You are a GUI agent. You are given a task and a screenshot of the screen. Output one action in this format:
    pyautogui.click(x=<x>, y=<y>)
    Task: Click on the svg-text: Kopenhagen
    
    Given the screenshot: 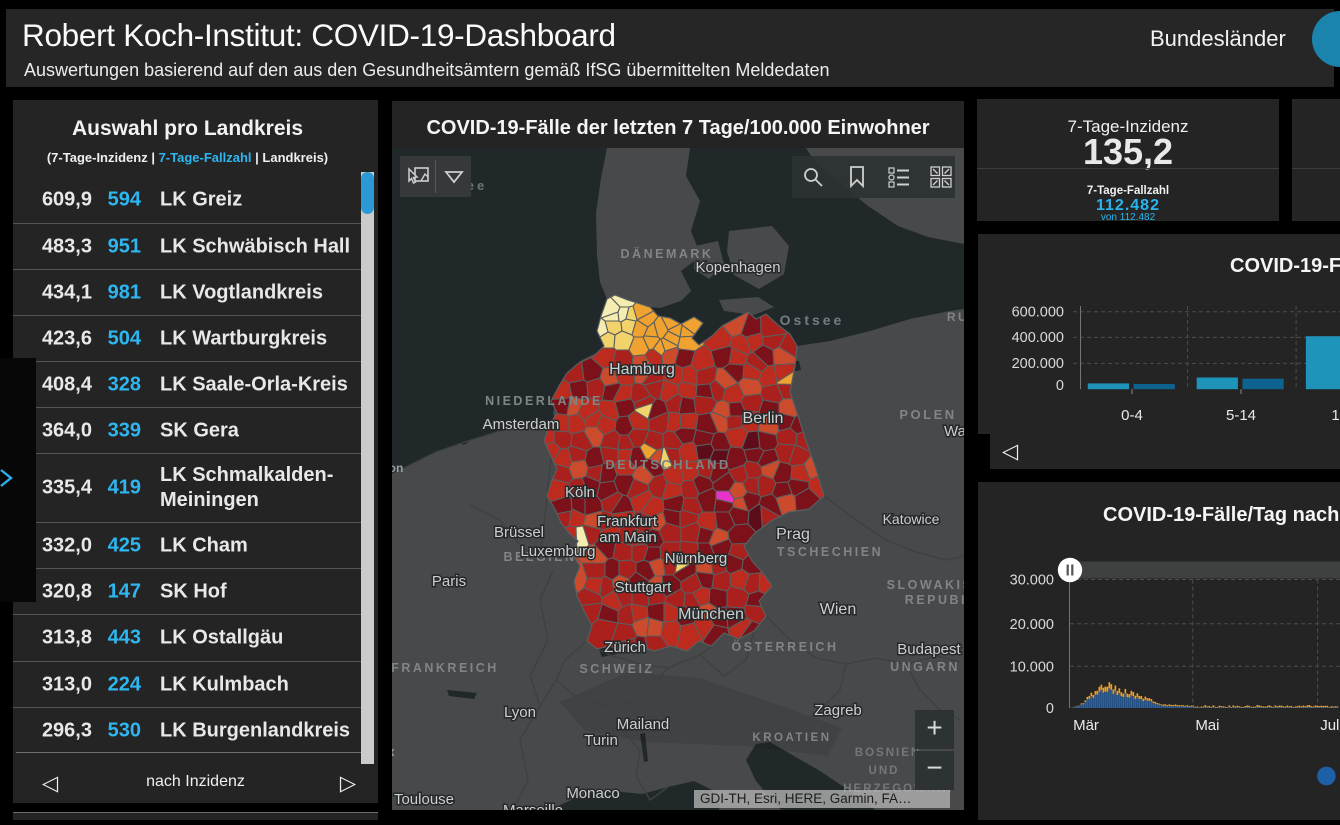 What is the action you would take?
    pyautogui.click(x=737, y=267)
    